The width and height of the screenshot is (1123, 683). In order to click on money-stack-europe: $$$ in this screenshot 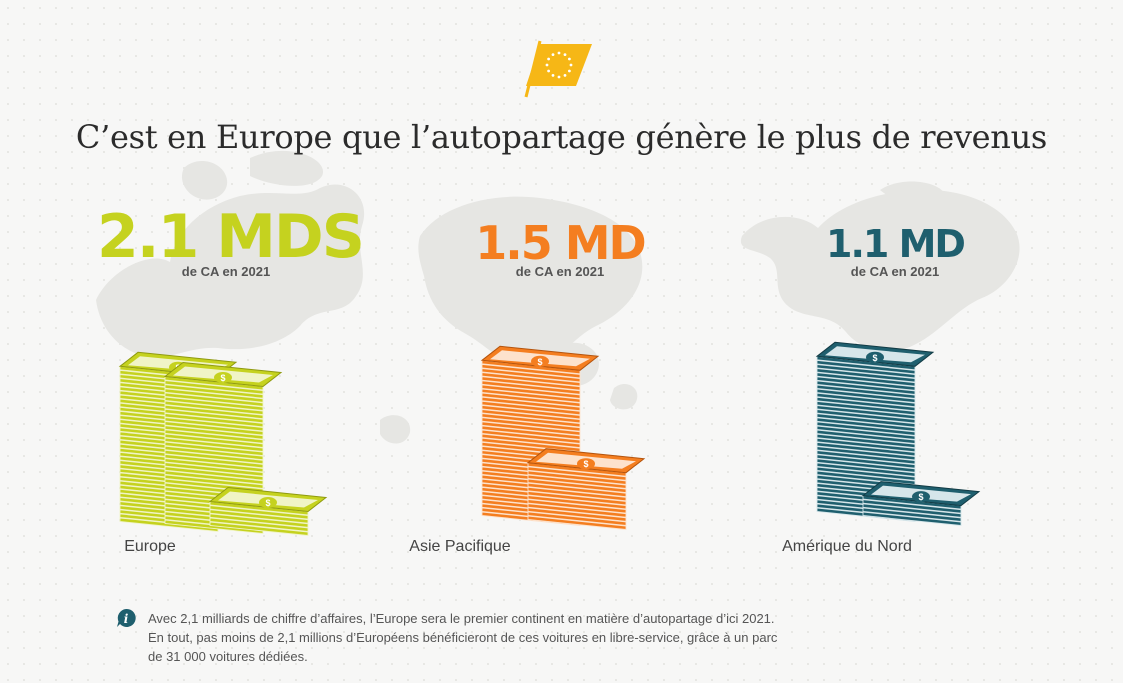, I will do `click(223, 443)`.